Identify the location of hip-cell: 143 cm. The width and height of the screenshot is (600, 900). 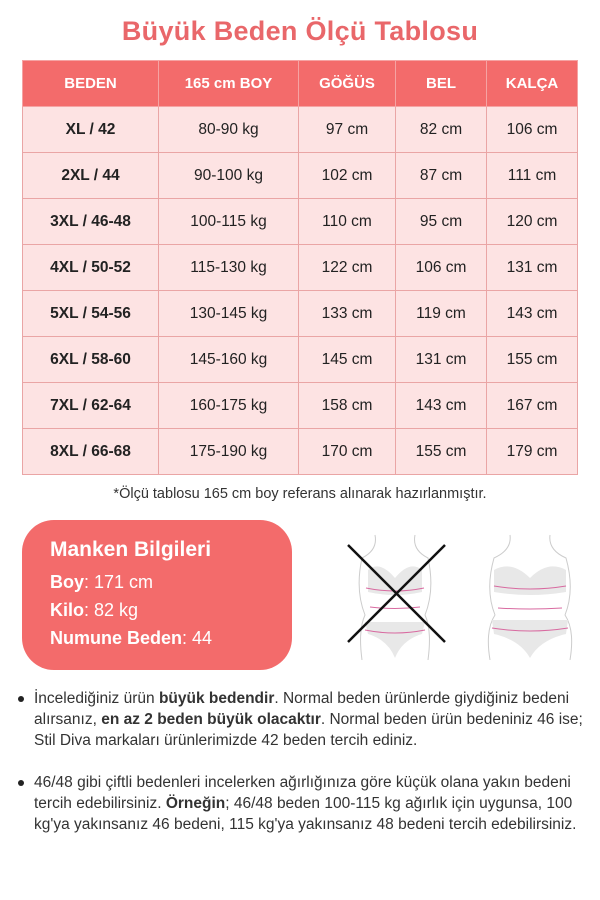
(532, 313).